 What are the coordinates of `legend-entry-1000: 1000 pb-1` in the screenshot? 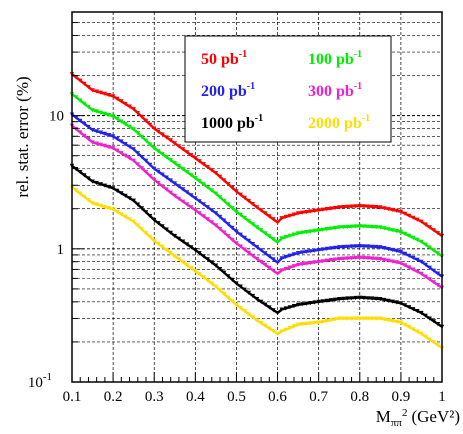 It's located at (232, 122).